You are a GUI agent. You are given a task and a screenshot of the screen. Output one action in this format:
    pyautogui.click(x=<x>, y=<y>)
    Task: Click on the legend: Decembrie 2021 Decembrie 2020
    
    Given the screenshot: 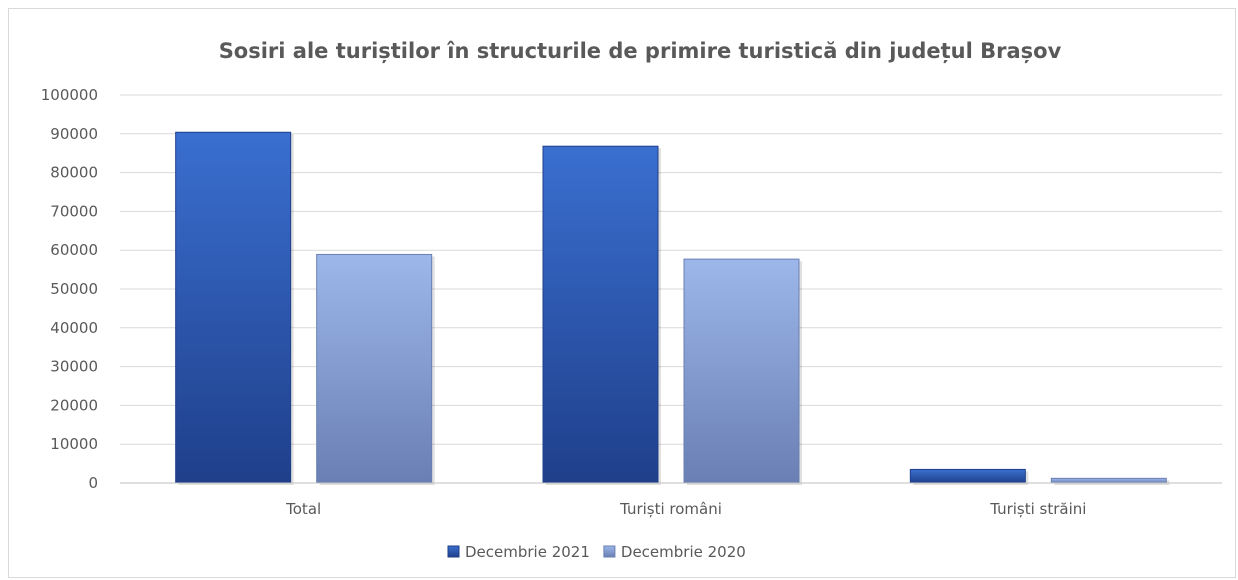 What is the action you would take?
    pyautogui.click(x=596, y=552)
    